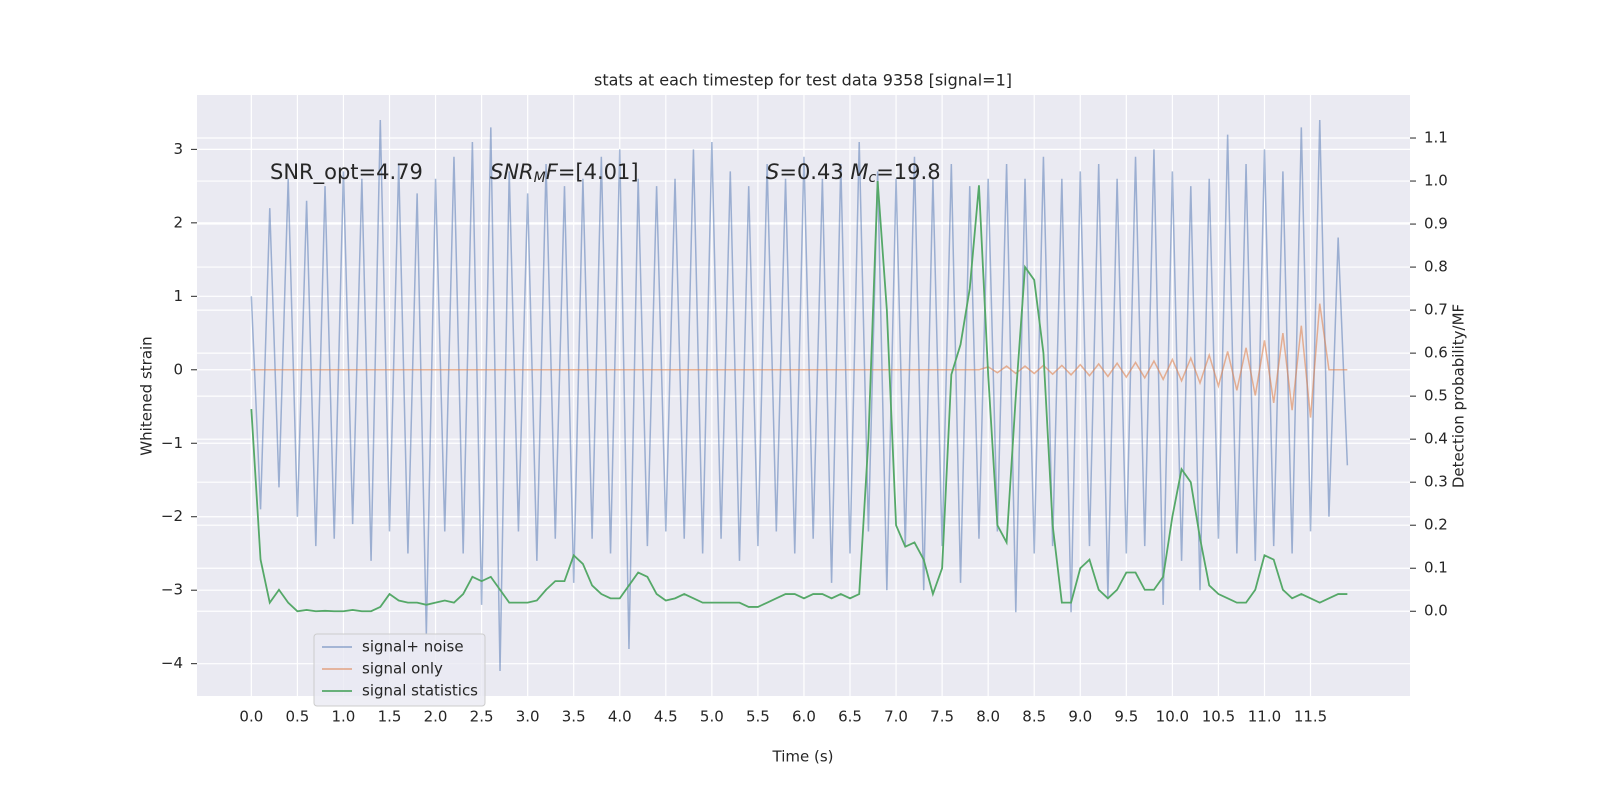 The image size is (1600, 800). I want to click on y2-tick-label: 0.9, so click(1436, 224).